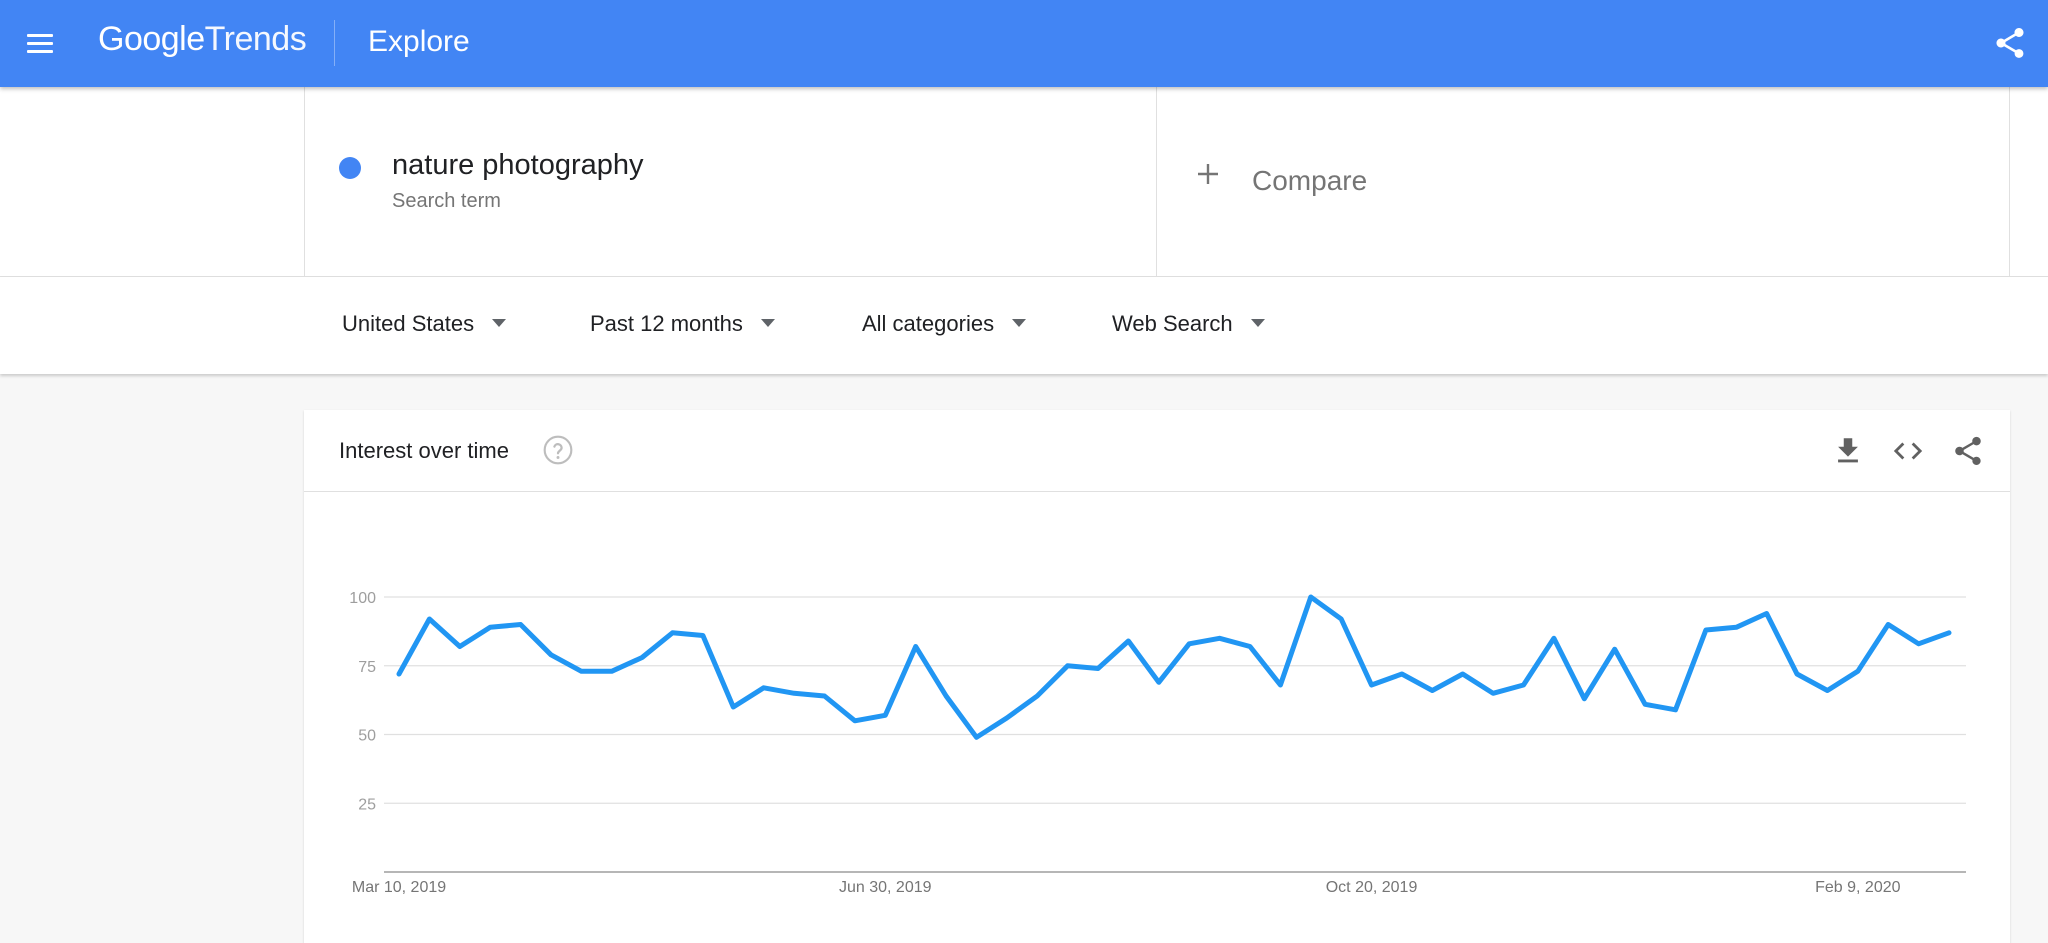 This screenshot has width=2048, height=943. I want to click on y-tick-label: 75, so click(367, 667).